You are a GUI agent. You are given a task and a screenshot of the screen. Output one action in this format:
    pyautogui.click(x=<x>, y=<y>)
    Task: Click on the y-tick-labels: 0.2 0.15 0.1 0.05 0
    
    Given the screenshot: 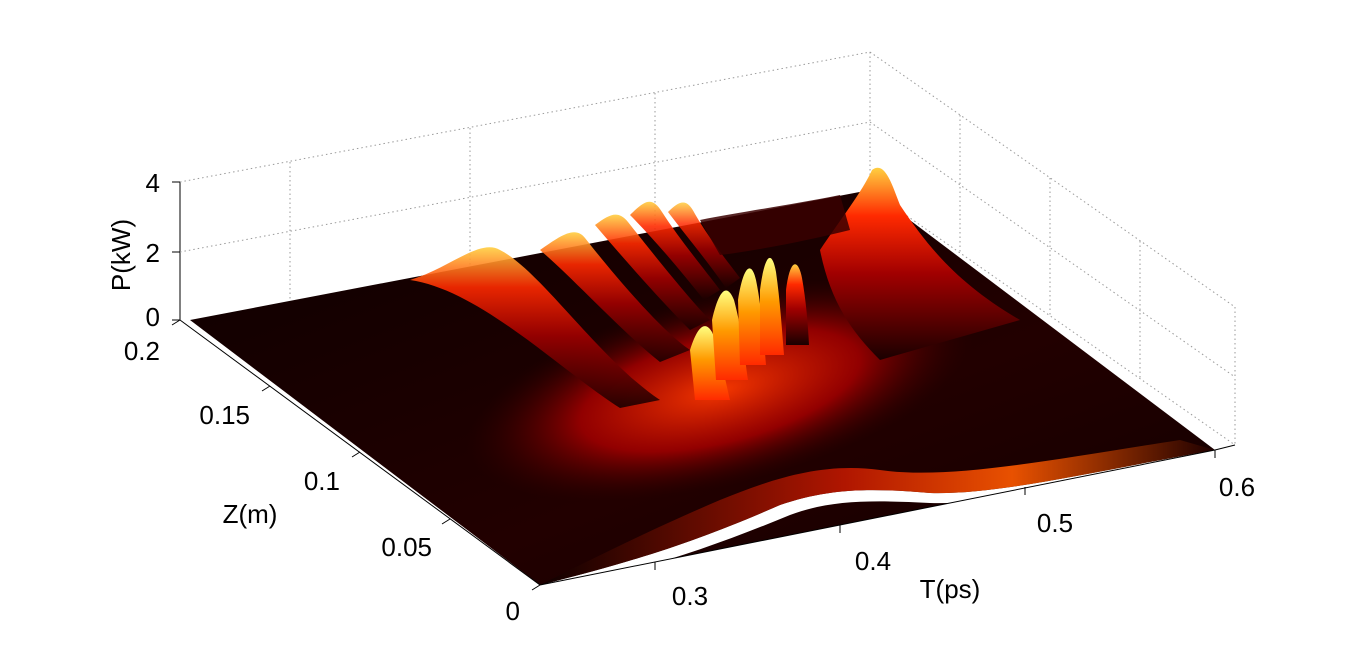 What is the action you would take?
    pyautogui.click(x=322, y=481)
    